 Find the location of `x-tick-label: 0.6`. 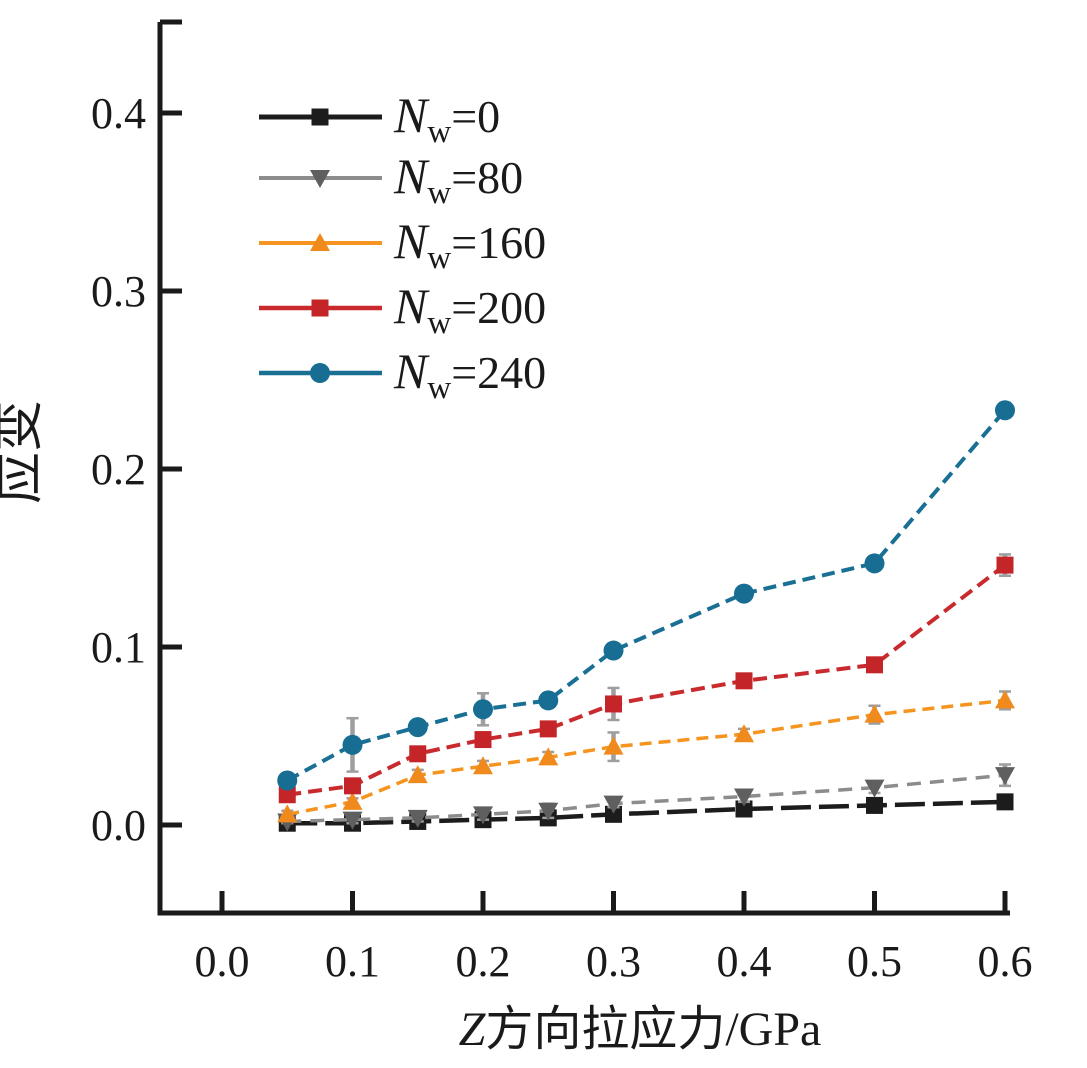

x-tick-label: 0.6 is located at coordinates (1005, 961).